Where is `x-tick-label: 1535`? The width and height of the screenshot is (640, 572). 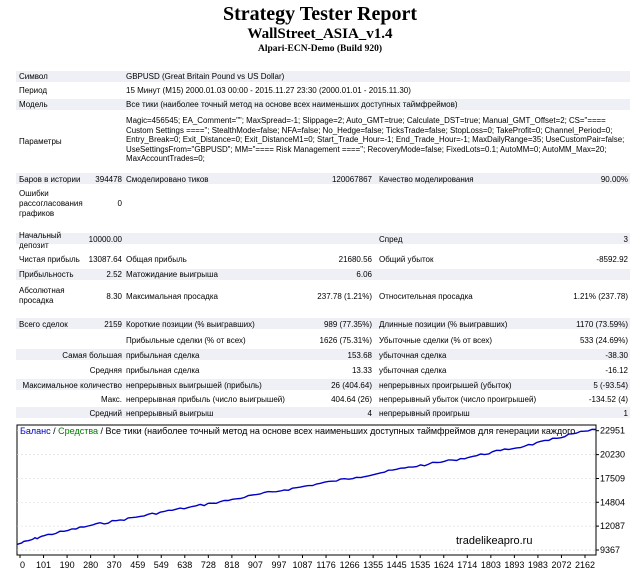
x-tick-label: 1535 is located at coordinates (420, 565).